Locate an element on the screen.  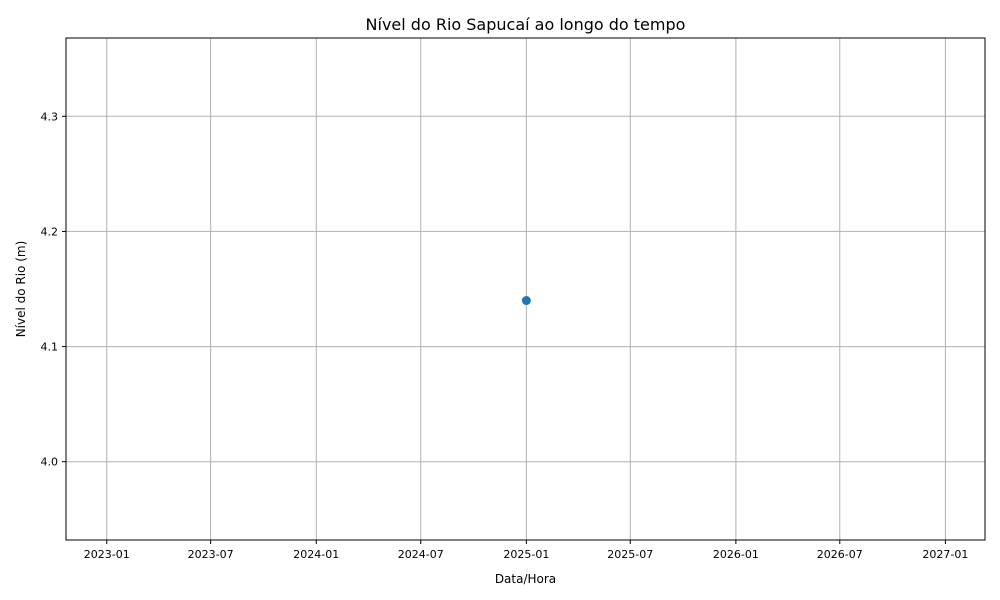
x-tick-label: 2025-07 is located at coordinates (630, 554).